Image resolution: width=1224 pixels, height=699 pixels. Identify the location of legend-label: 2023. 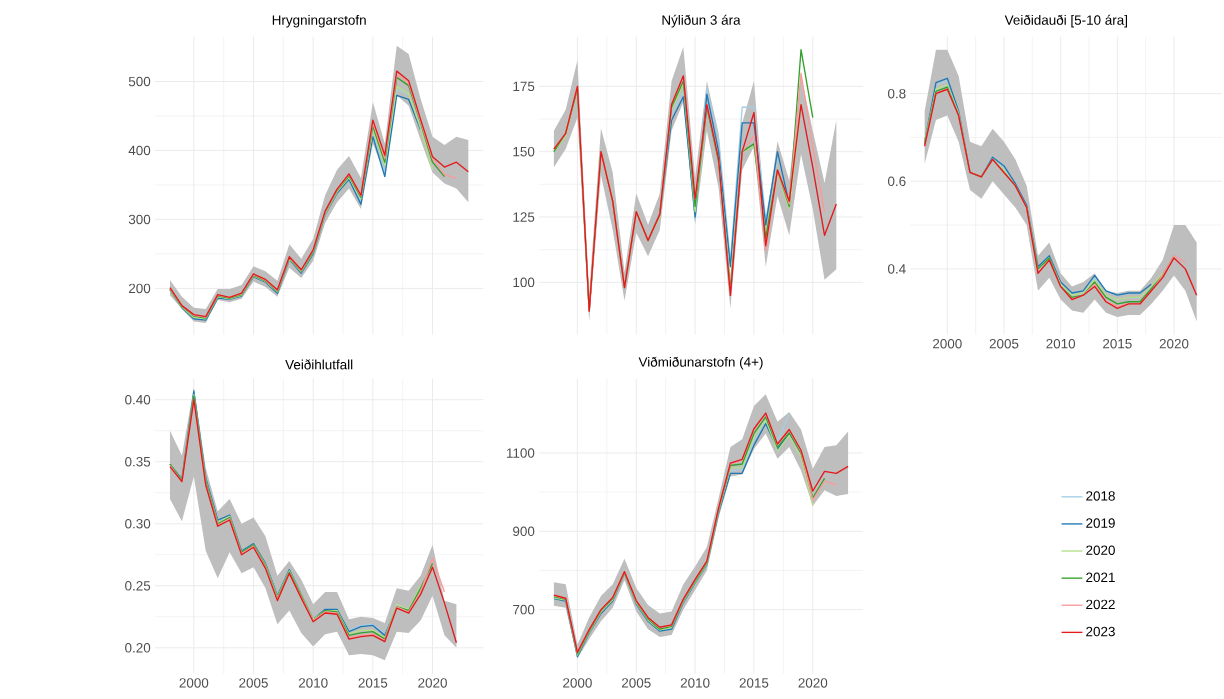
(1100, 631).